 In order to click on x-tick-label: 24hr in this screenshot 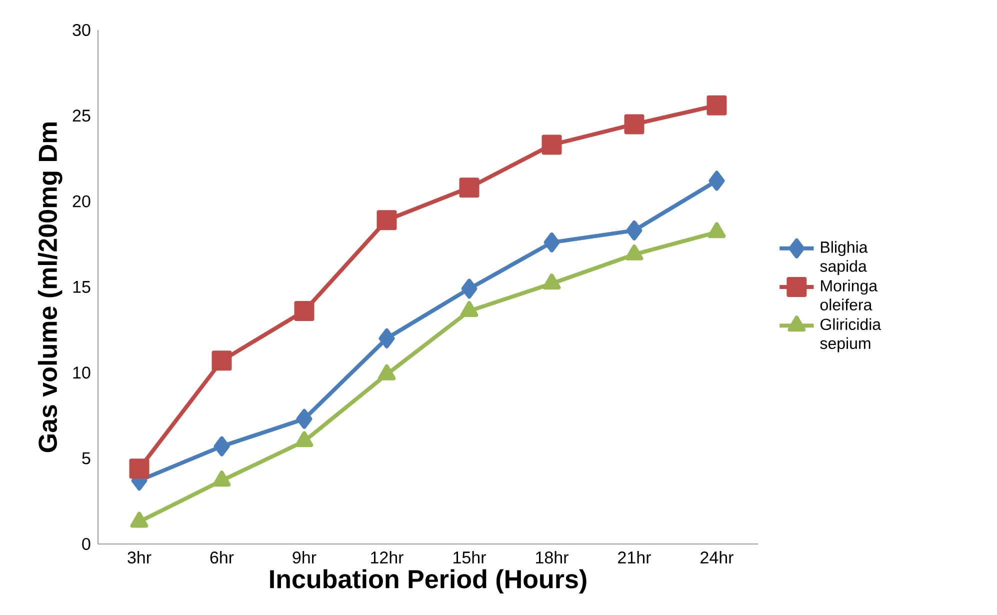, I will do `click(717, 557)`.